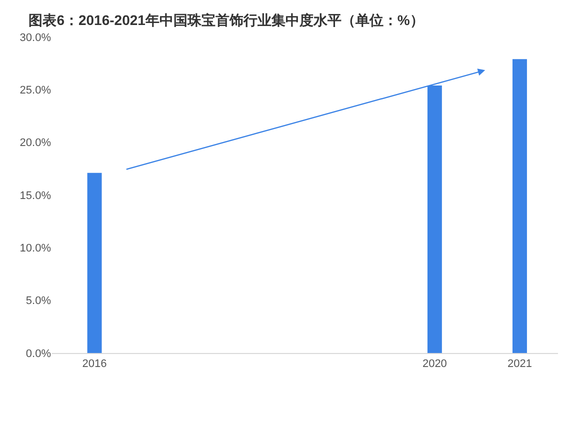 The image size is (574, 430). I want to click on y-tick-label: 30.0%, so click(36, 38).